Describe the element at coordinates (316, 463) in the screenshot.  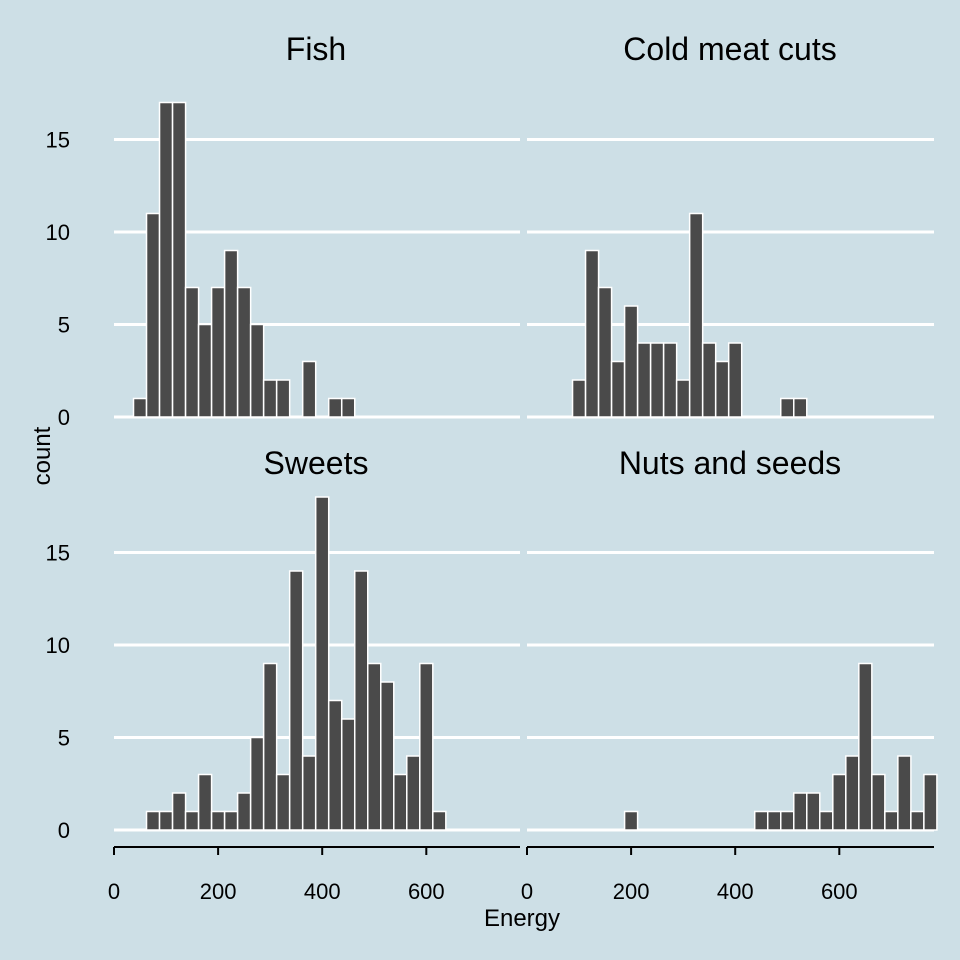
I see `facet-title: Sweets` at that location.